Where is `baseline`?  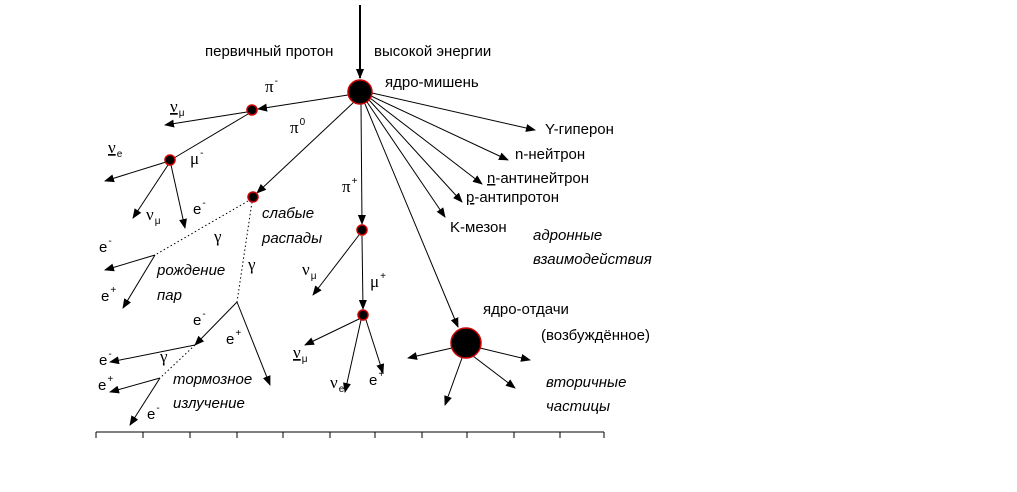
baseline is located at coordinates (350, 434).